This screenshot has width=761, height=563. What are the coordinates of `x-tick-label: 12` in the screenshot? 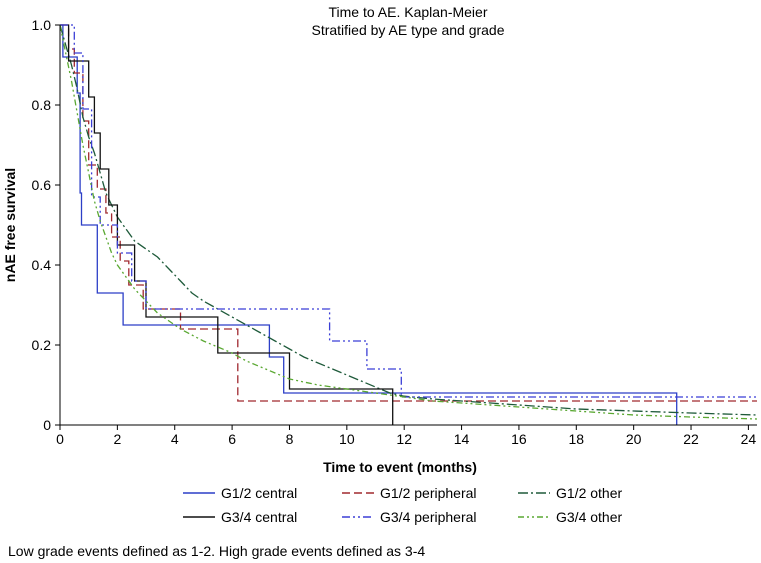 It's located at (404, 439).